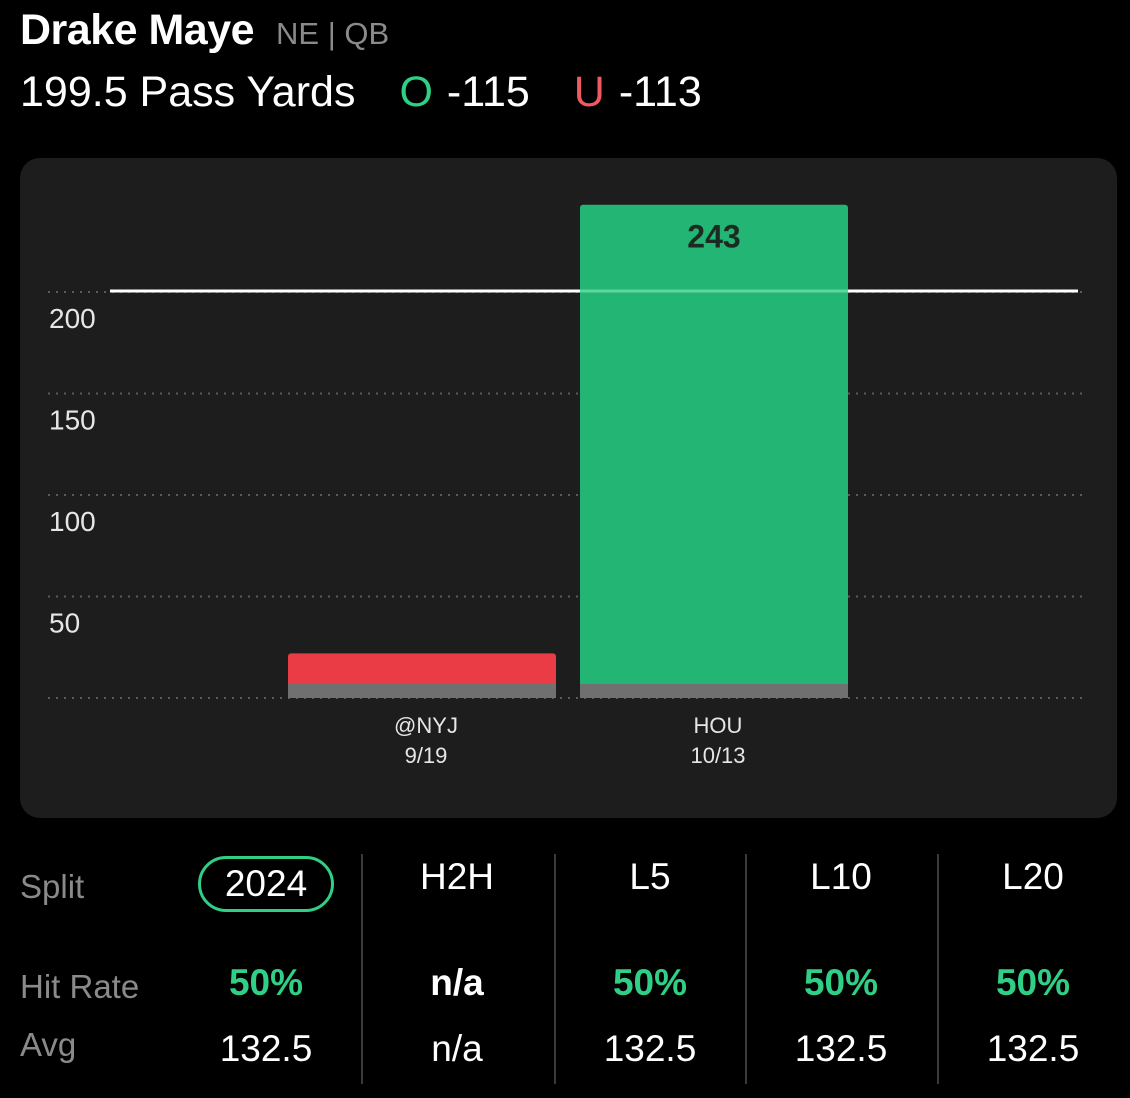  What do you see at coordinates (188, 92) in the screenshot?
I see `prop-line-label: 199.5 Pass Yards` at bounding box center [188, 92].